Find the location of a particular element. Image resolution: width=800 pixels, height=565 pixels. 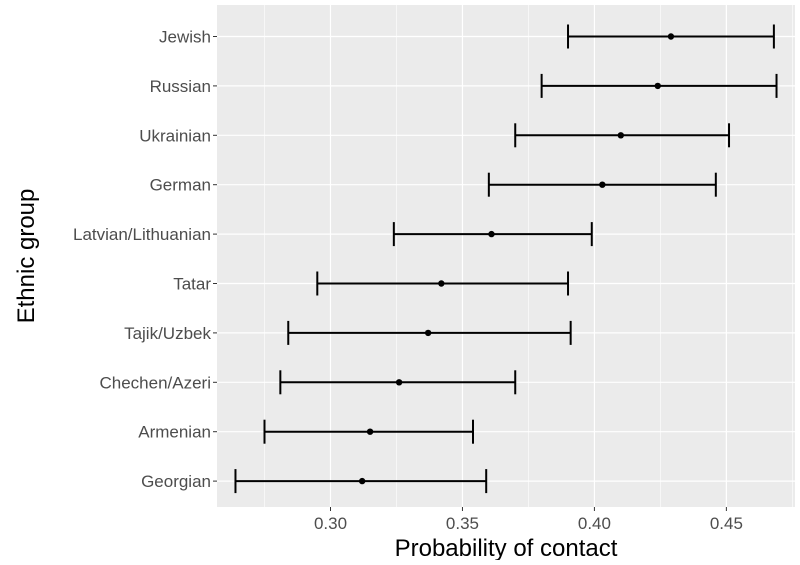

y-tick-label: Jewish is located at coordinates (185, 37).